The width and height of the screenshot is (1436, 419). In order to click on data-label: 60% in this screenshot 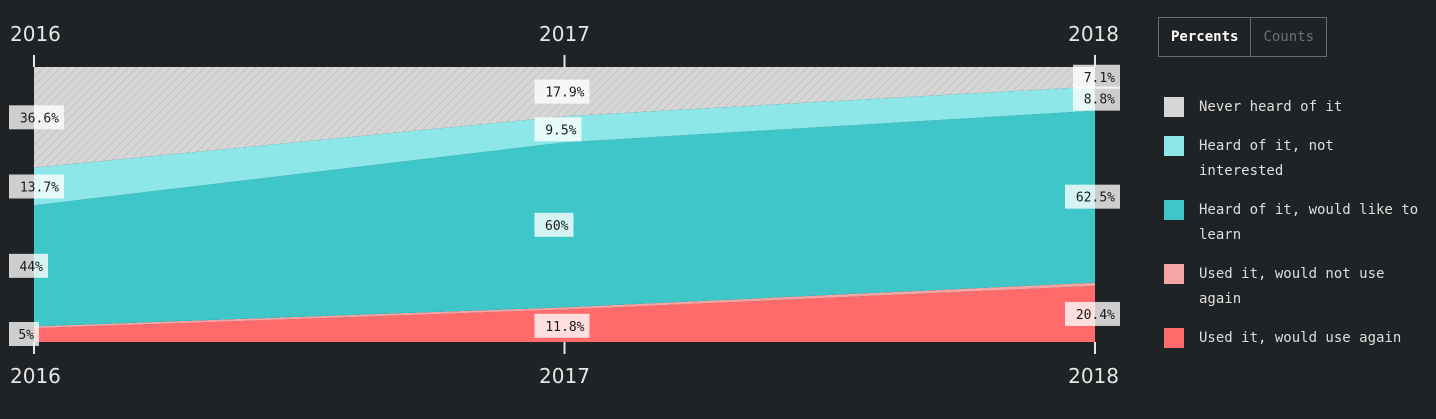, I will do `click(554, 224)`.